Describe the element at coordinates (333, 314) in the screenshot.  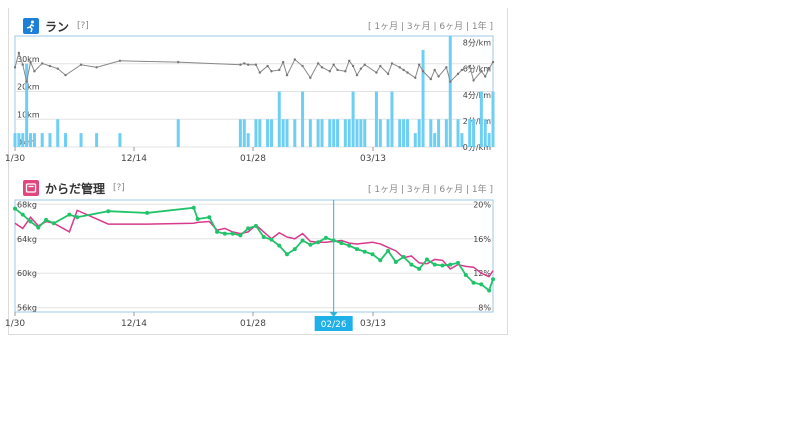
I see `body-cursor-arrow` at that location.